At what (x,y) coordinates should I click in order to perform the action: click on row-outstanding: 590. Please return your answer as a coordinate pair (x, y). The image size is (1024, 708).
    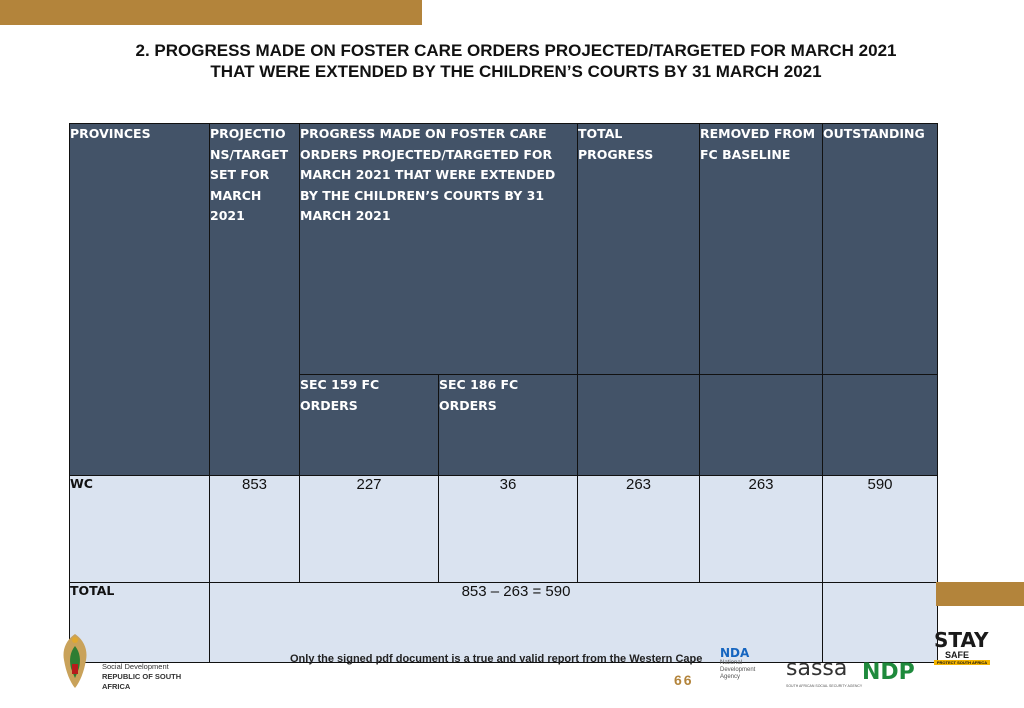
    Looking at the image, I should click on (880, 529).